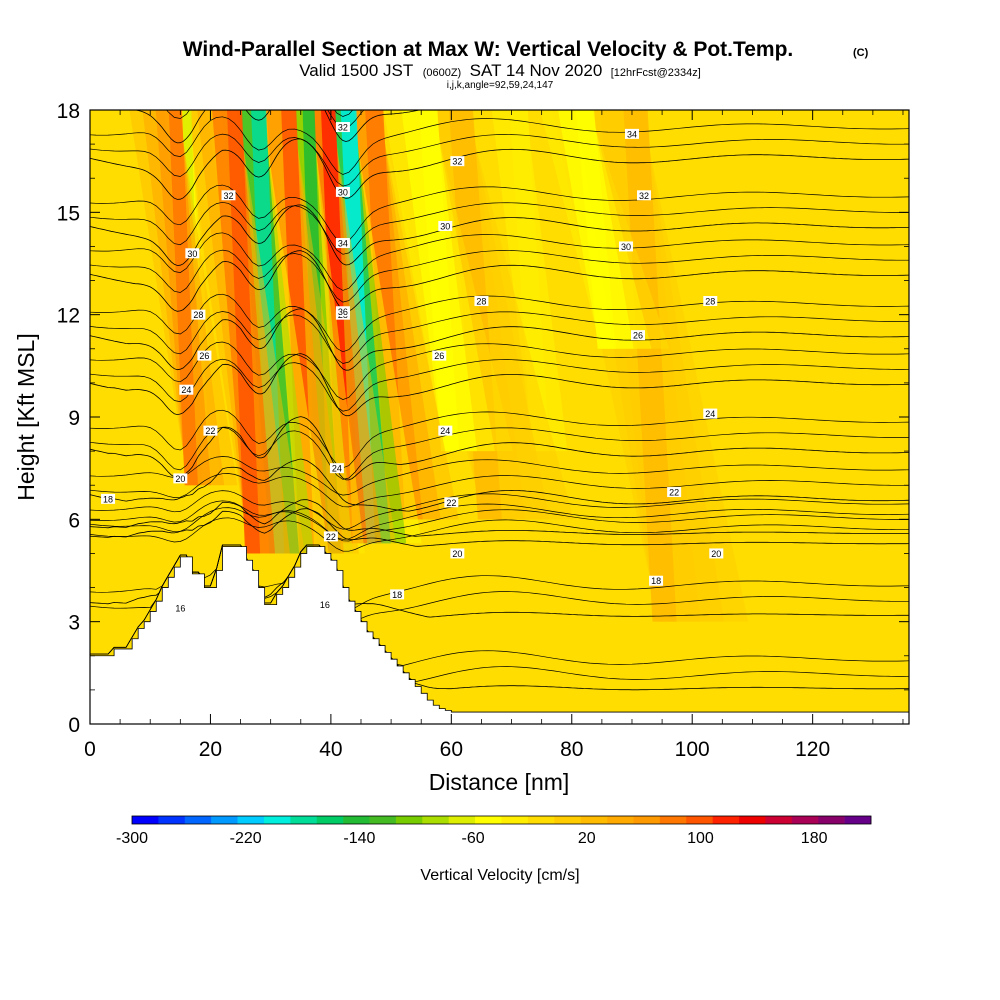 The height and width of the screenshot is (1000, 1000). I want to click on colorbar-frame, so click(501, 820).